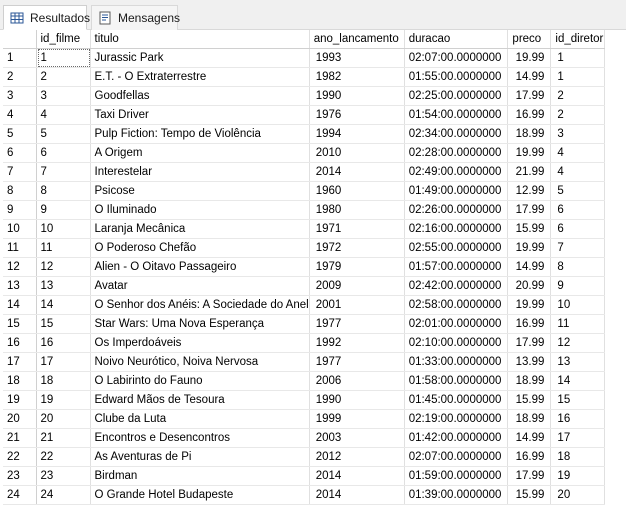 Image resolution: width=626 pixels, height=517 pixels. I want to click on table-row: 8 8 Psicose 1960 01:49:00.0000000 12.99 5, so click(304, 191).